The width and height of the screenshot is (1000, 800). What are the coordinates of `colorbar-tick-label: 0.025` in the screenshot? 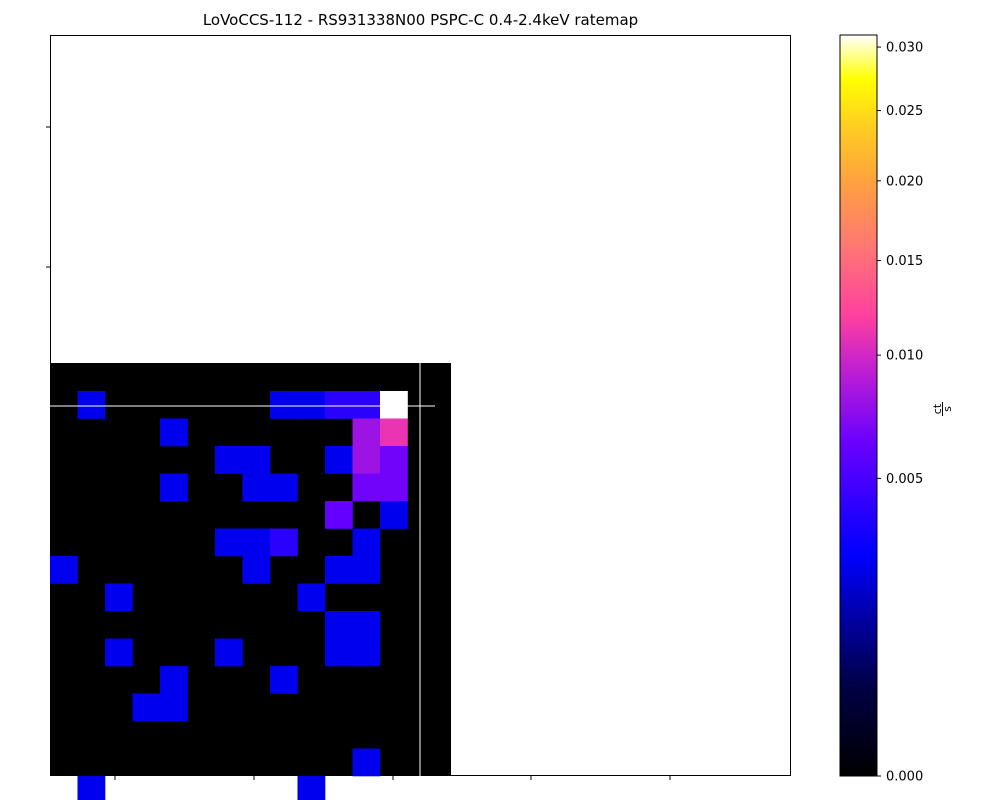 It's located at (904, 111).